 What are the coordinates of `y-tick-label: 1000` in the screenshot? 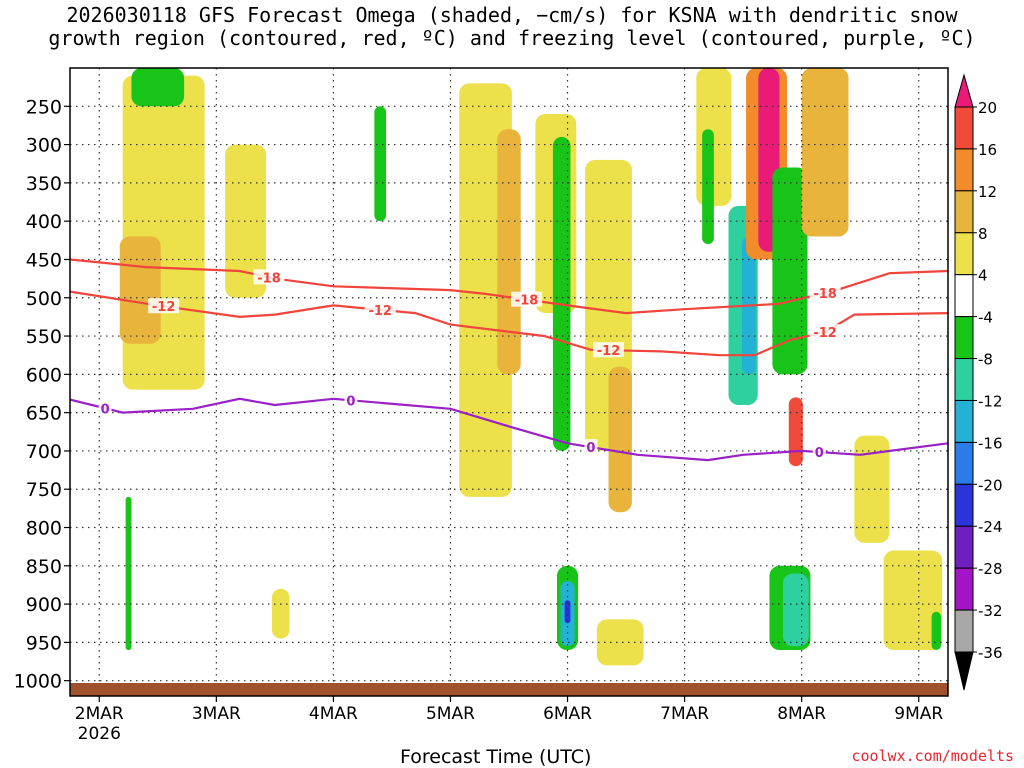 It's located at (38, 682).